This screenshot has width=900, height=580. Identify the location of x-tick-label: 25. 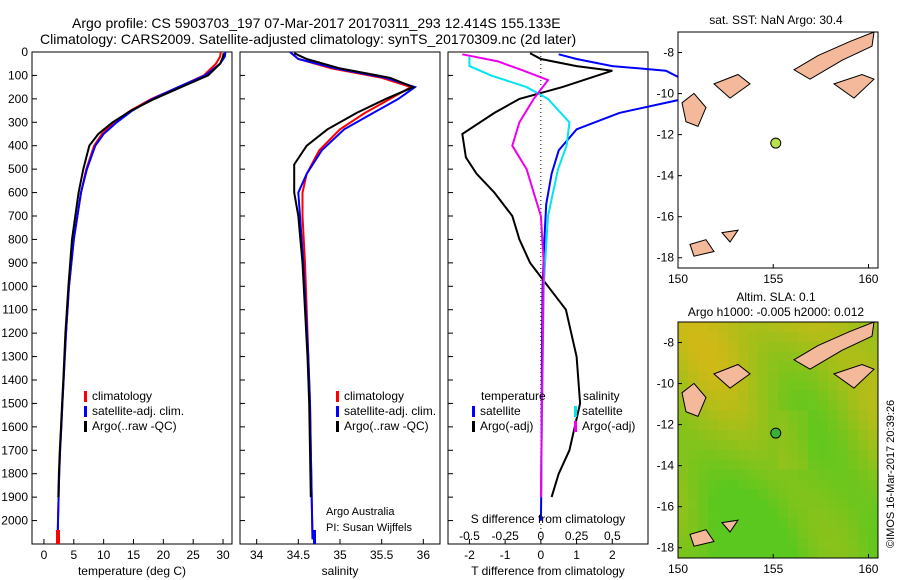
(194, 555).